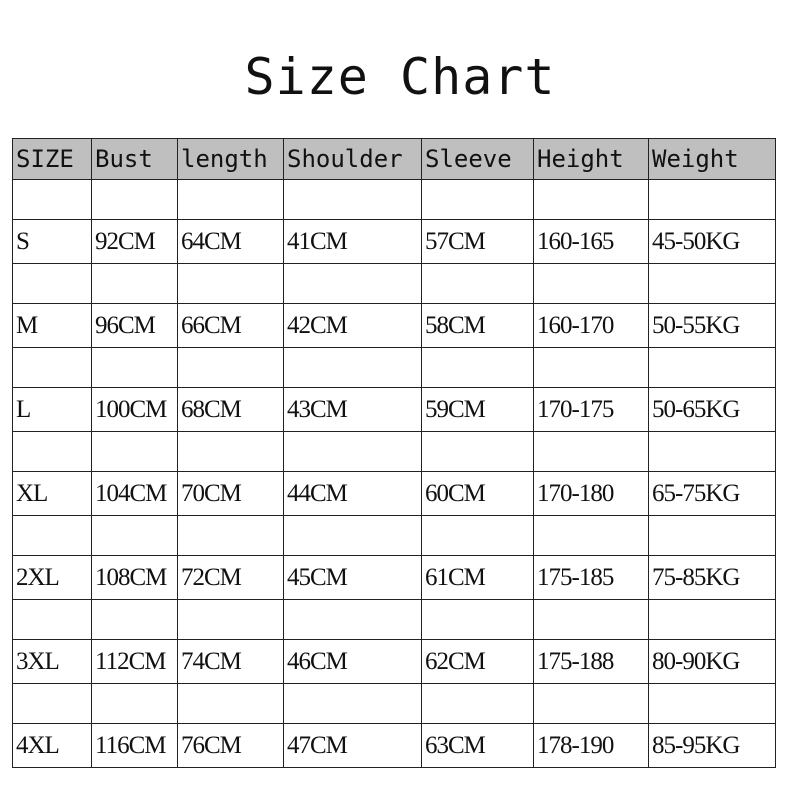 The image size is (800, 800). I want to click on cell-size: S, so click(52, 241).